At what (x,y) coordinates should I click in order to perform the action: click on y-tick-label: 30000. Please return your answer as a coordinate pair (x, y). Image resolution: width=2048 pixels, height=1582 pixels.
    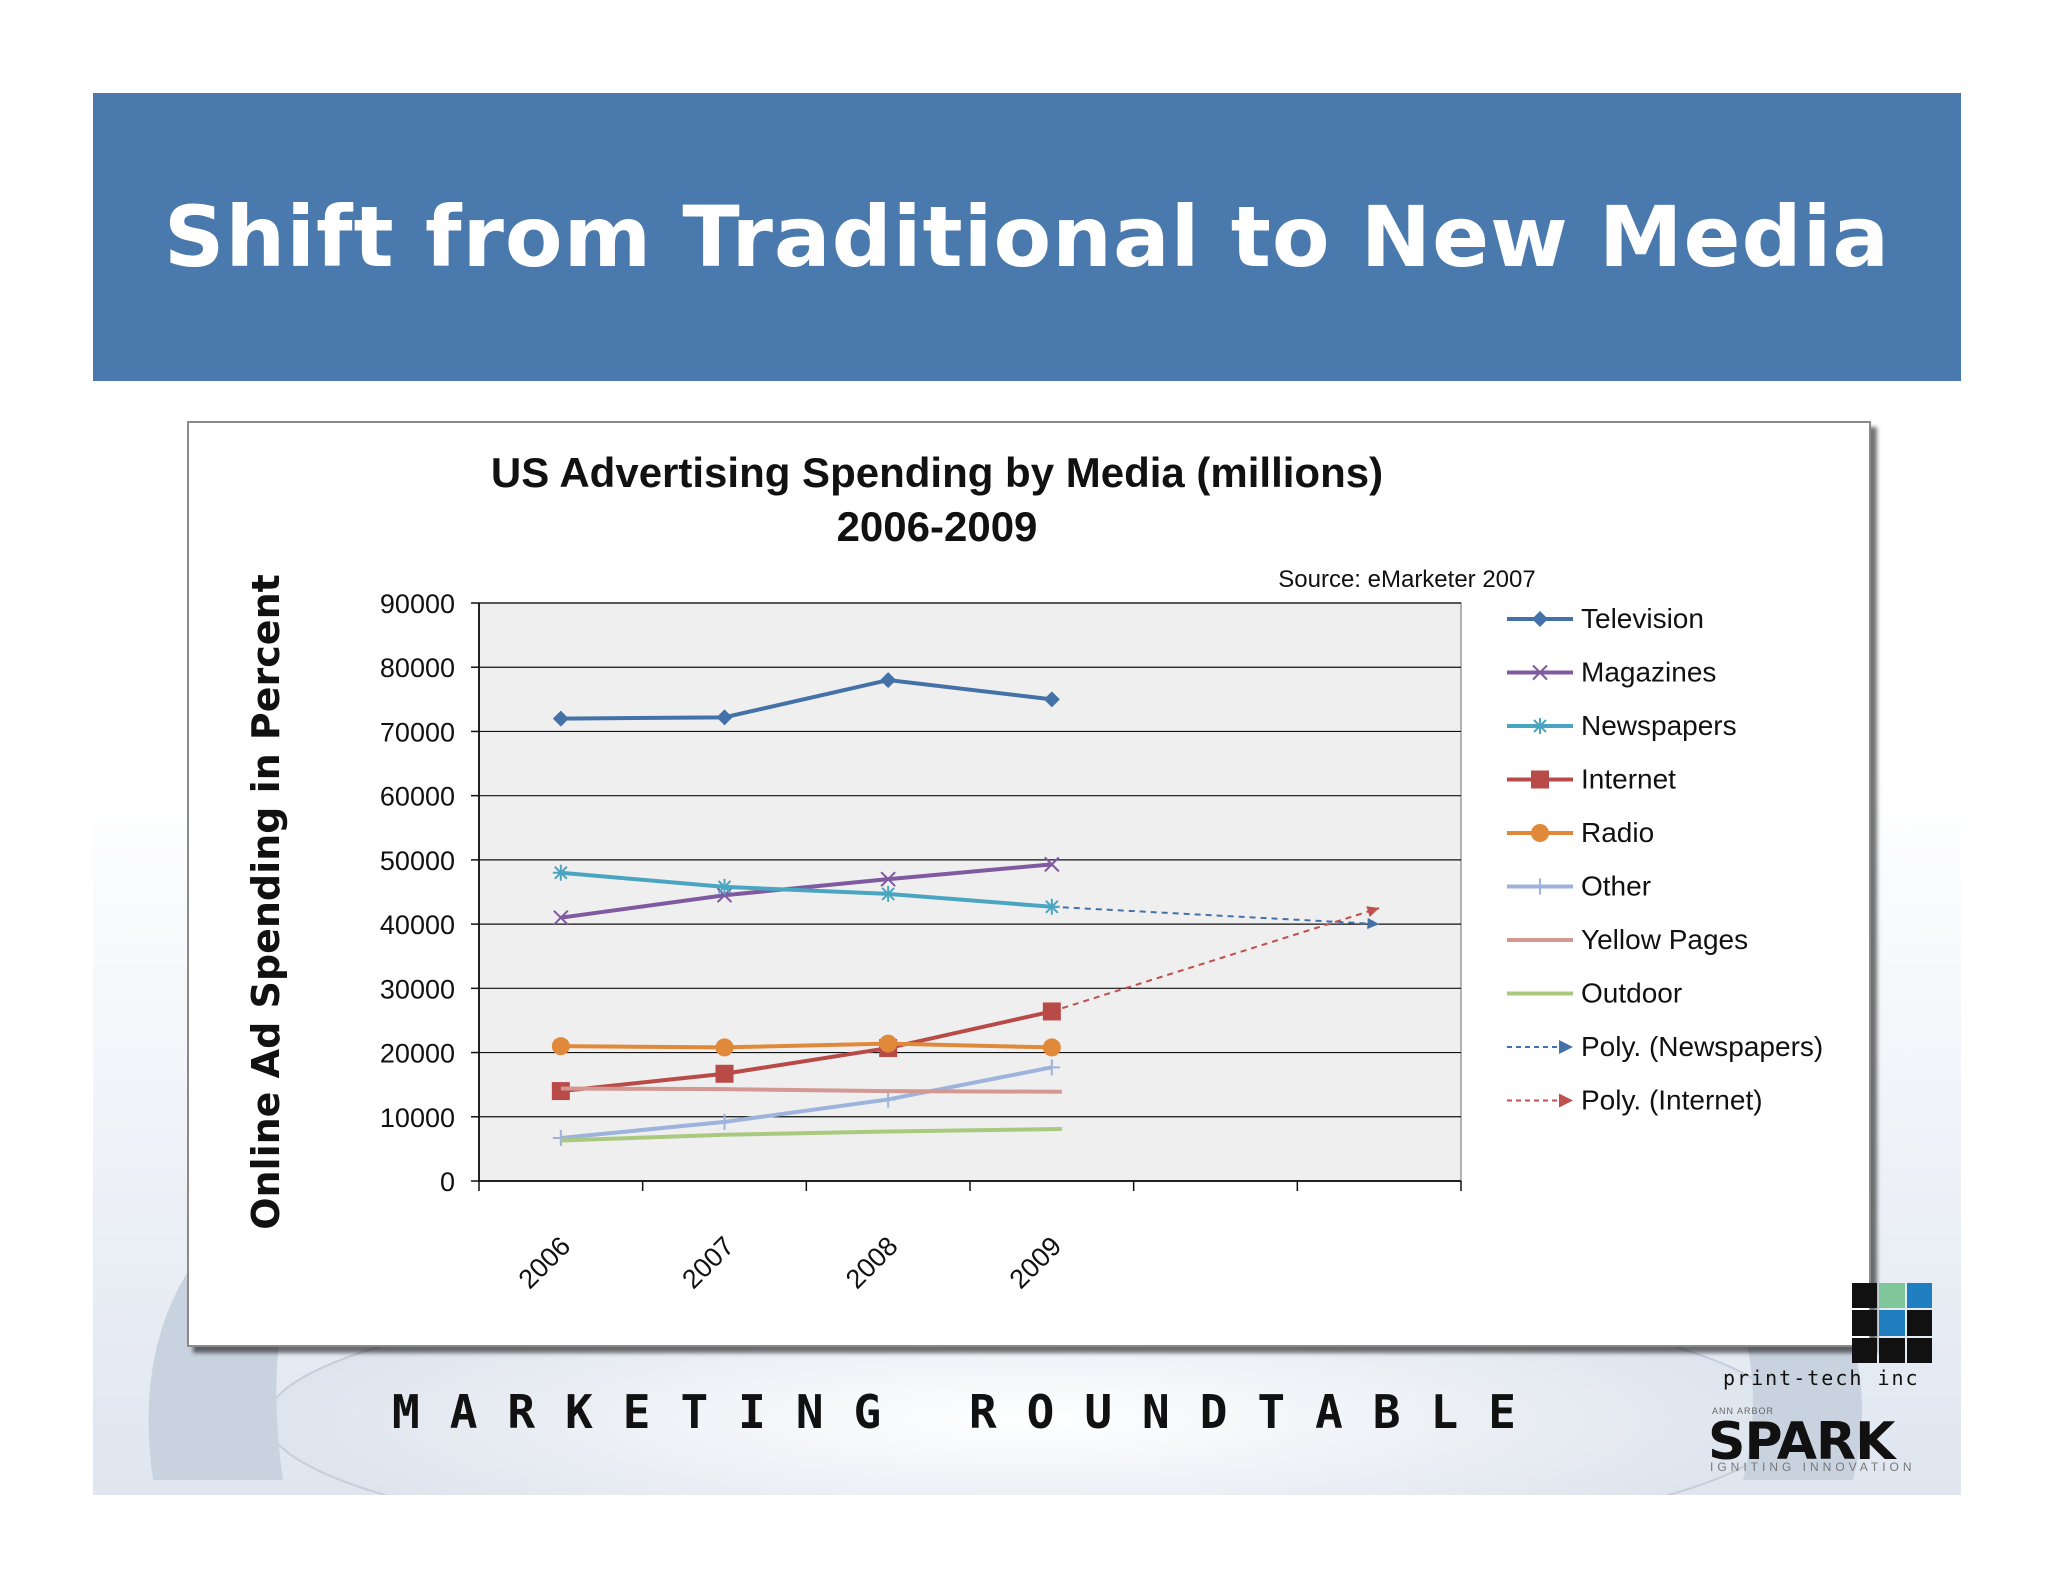
    Looking at the image, I should click on (417, 989).